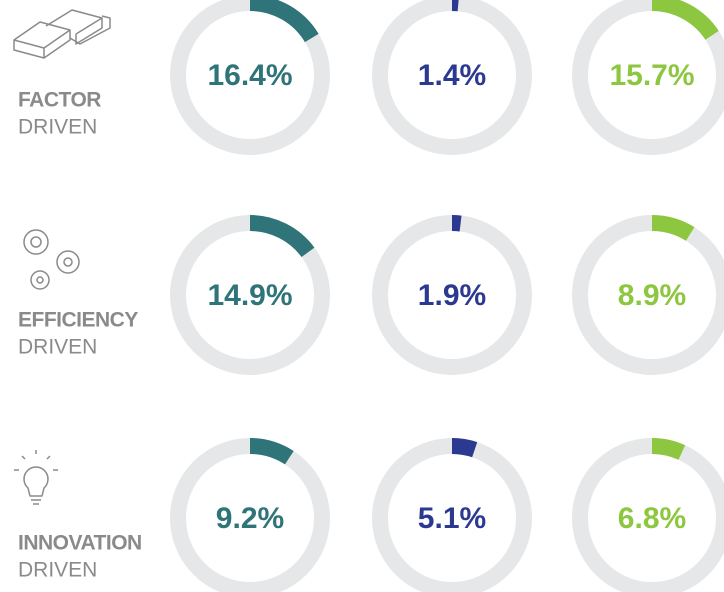 This screenshot has width=724, height=592. Describe the element at coordinates (452, 295) in the screenshot. I see `value-label: 1.9%` at that location.